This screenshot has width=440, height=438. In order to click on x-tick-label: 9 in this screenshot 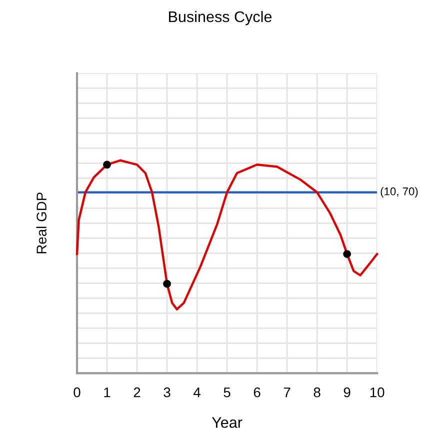, I will do `click(347, 392)`.